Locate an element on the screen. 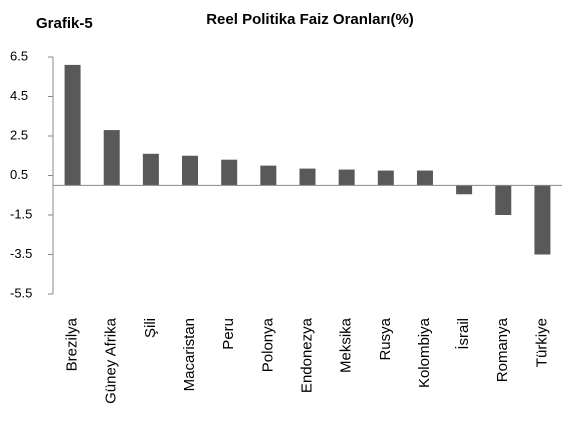  x-tick-label: Polonya is located at coordinates (267, 344).